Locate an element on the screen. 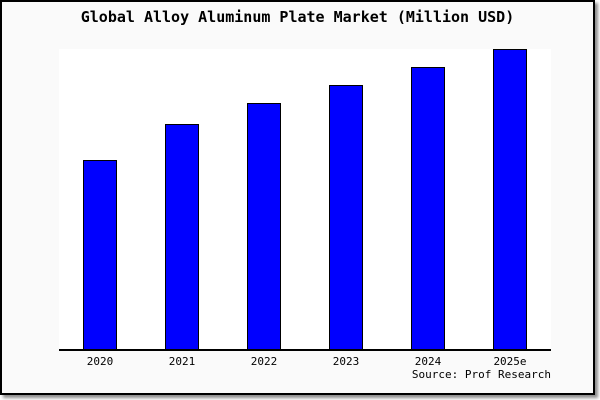  bar-2024 is located at coordinates (428, 208).